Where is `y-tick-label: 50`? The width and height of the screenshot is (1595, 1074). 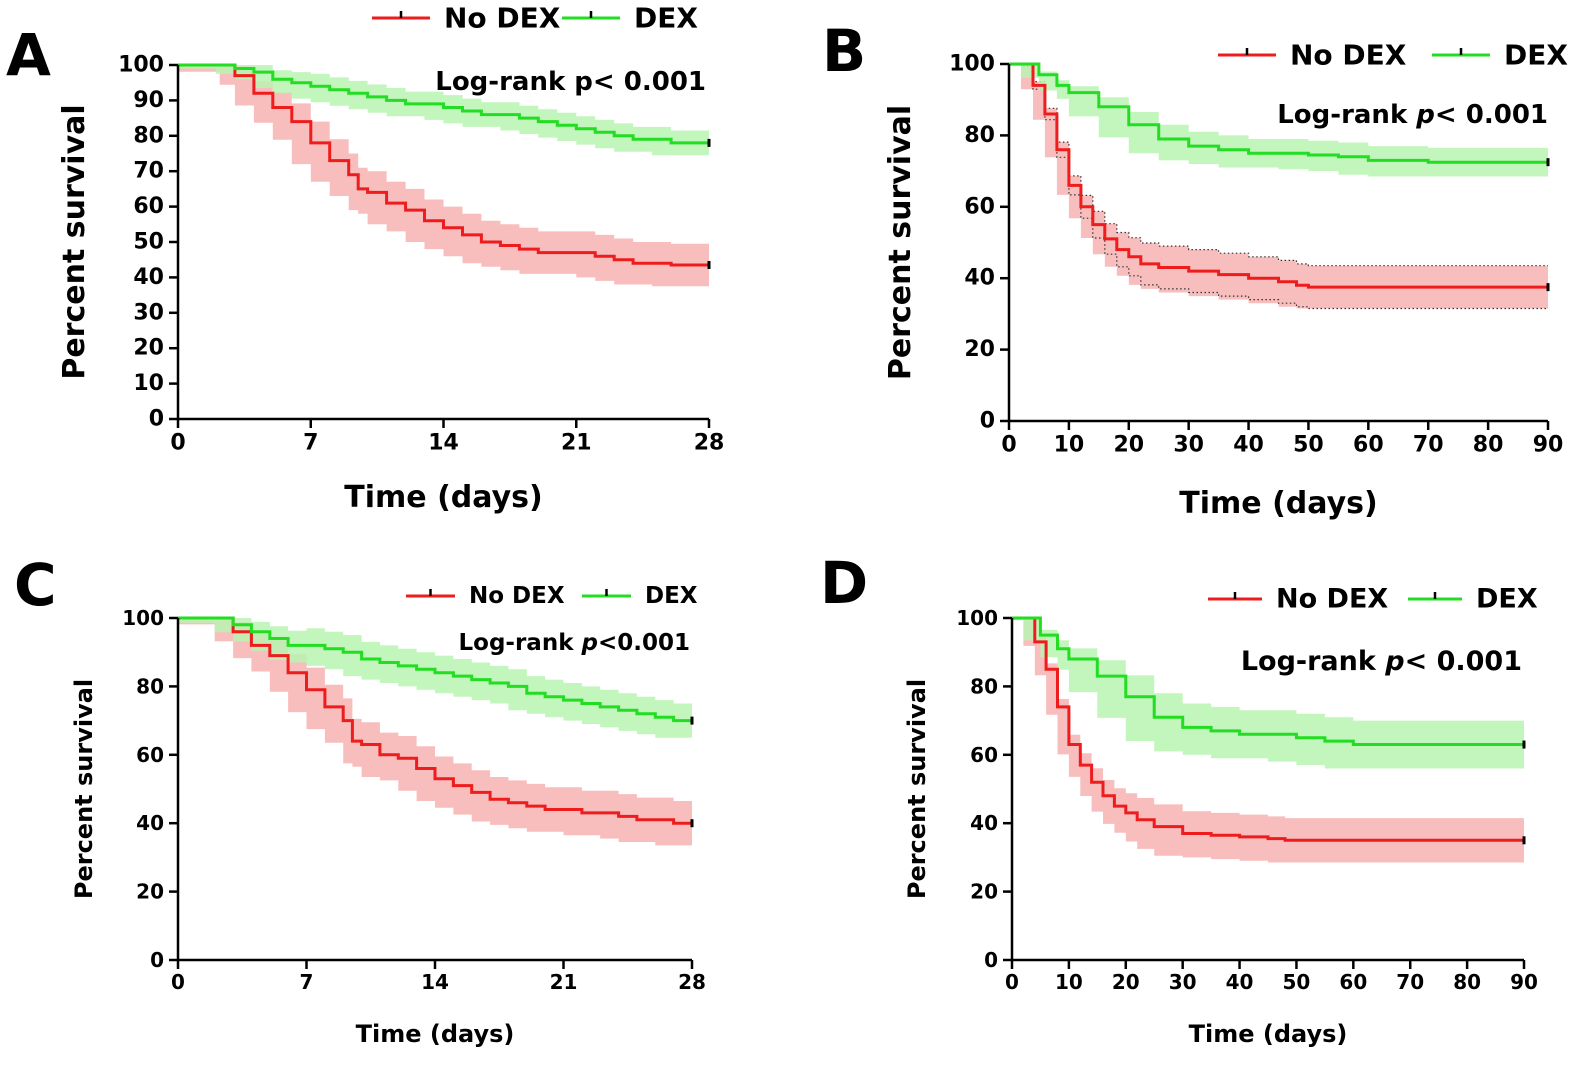 y-tick-label: 50 is located at coordinates (148, 242).